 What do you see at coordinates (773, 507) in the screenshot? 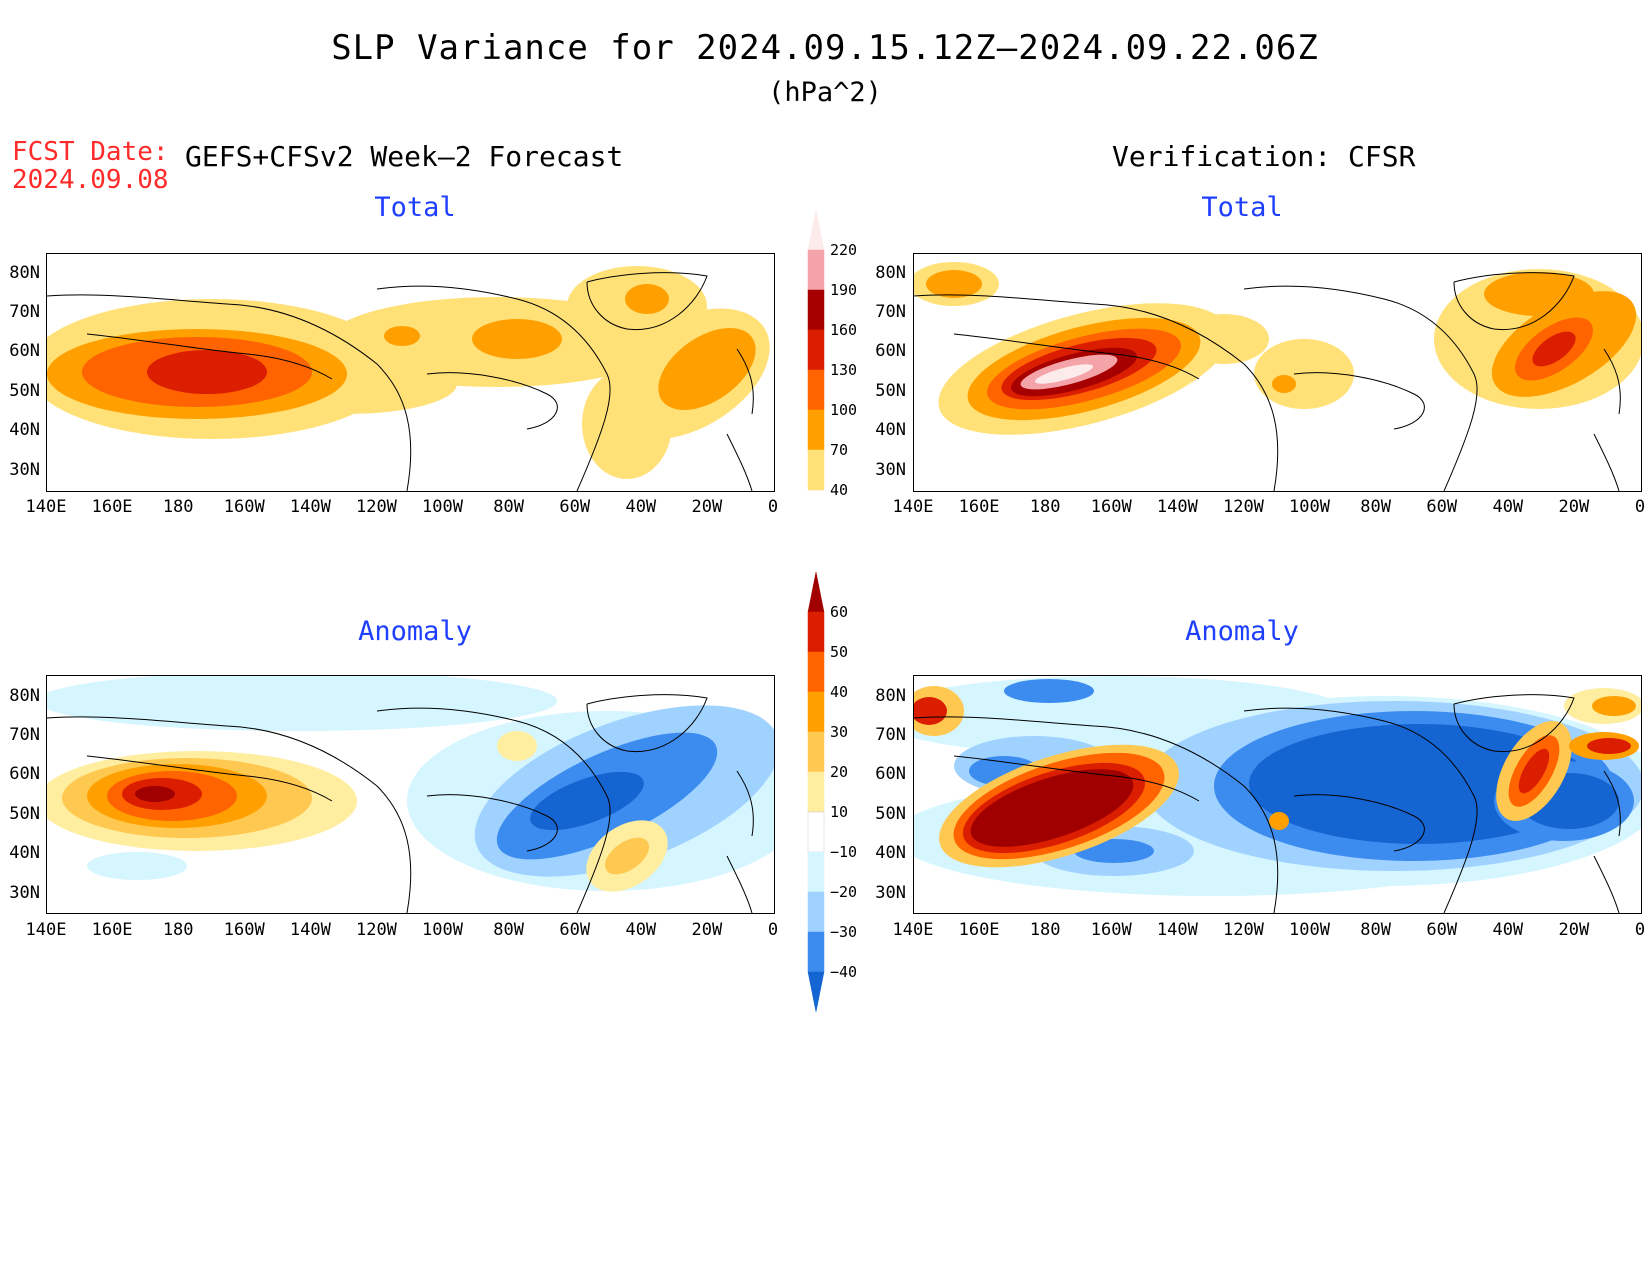
I see `fc-total-lon-label: 0` at bounding box center [773, 507].